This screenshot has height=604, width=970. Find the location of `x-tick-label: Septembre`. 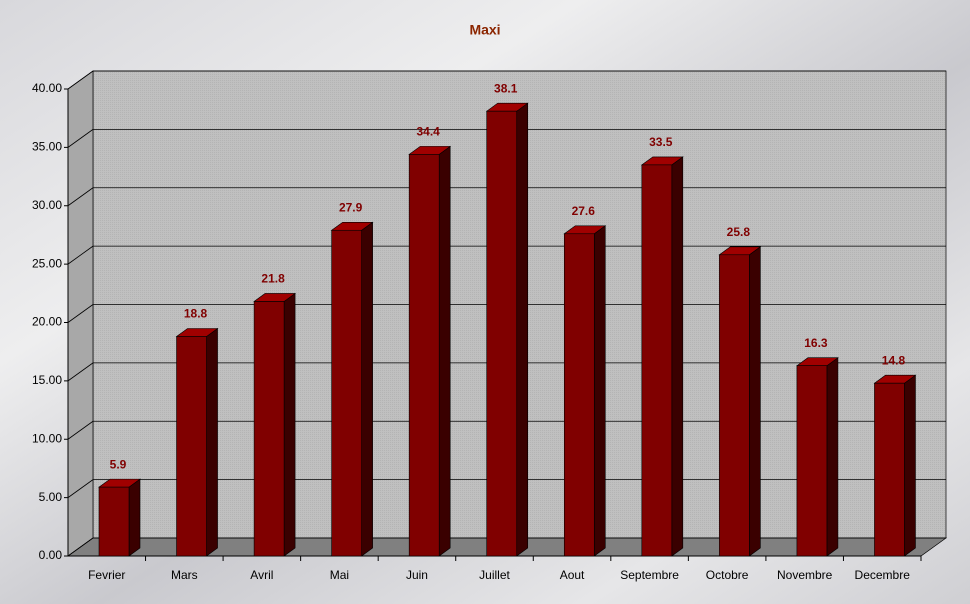

x-tick-label: Septembre is located at coordinates (649, 575).